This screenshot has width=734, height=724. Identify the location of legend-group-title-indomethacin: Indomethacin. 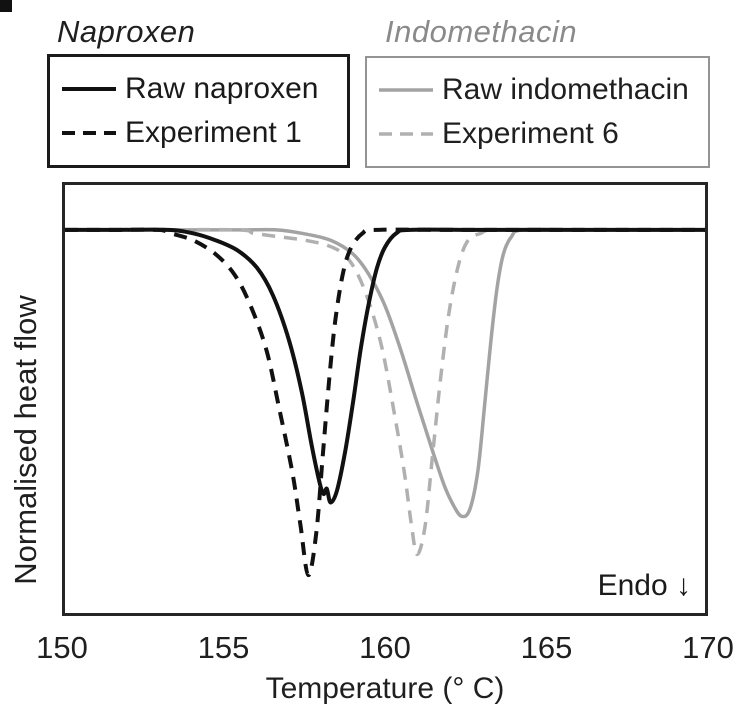
(481, 31).